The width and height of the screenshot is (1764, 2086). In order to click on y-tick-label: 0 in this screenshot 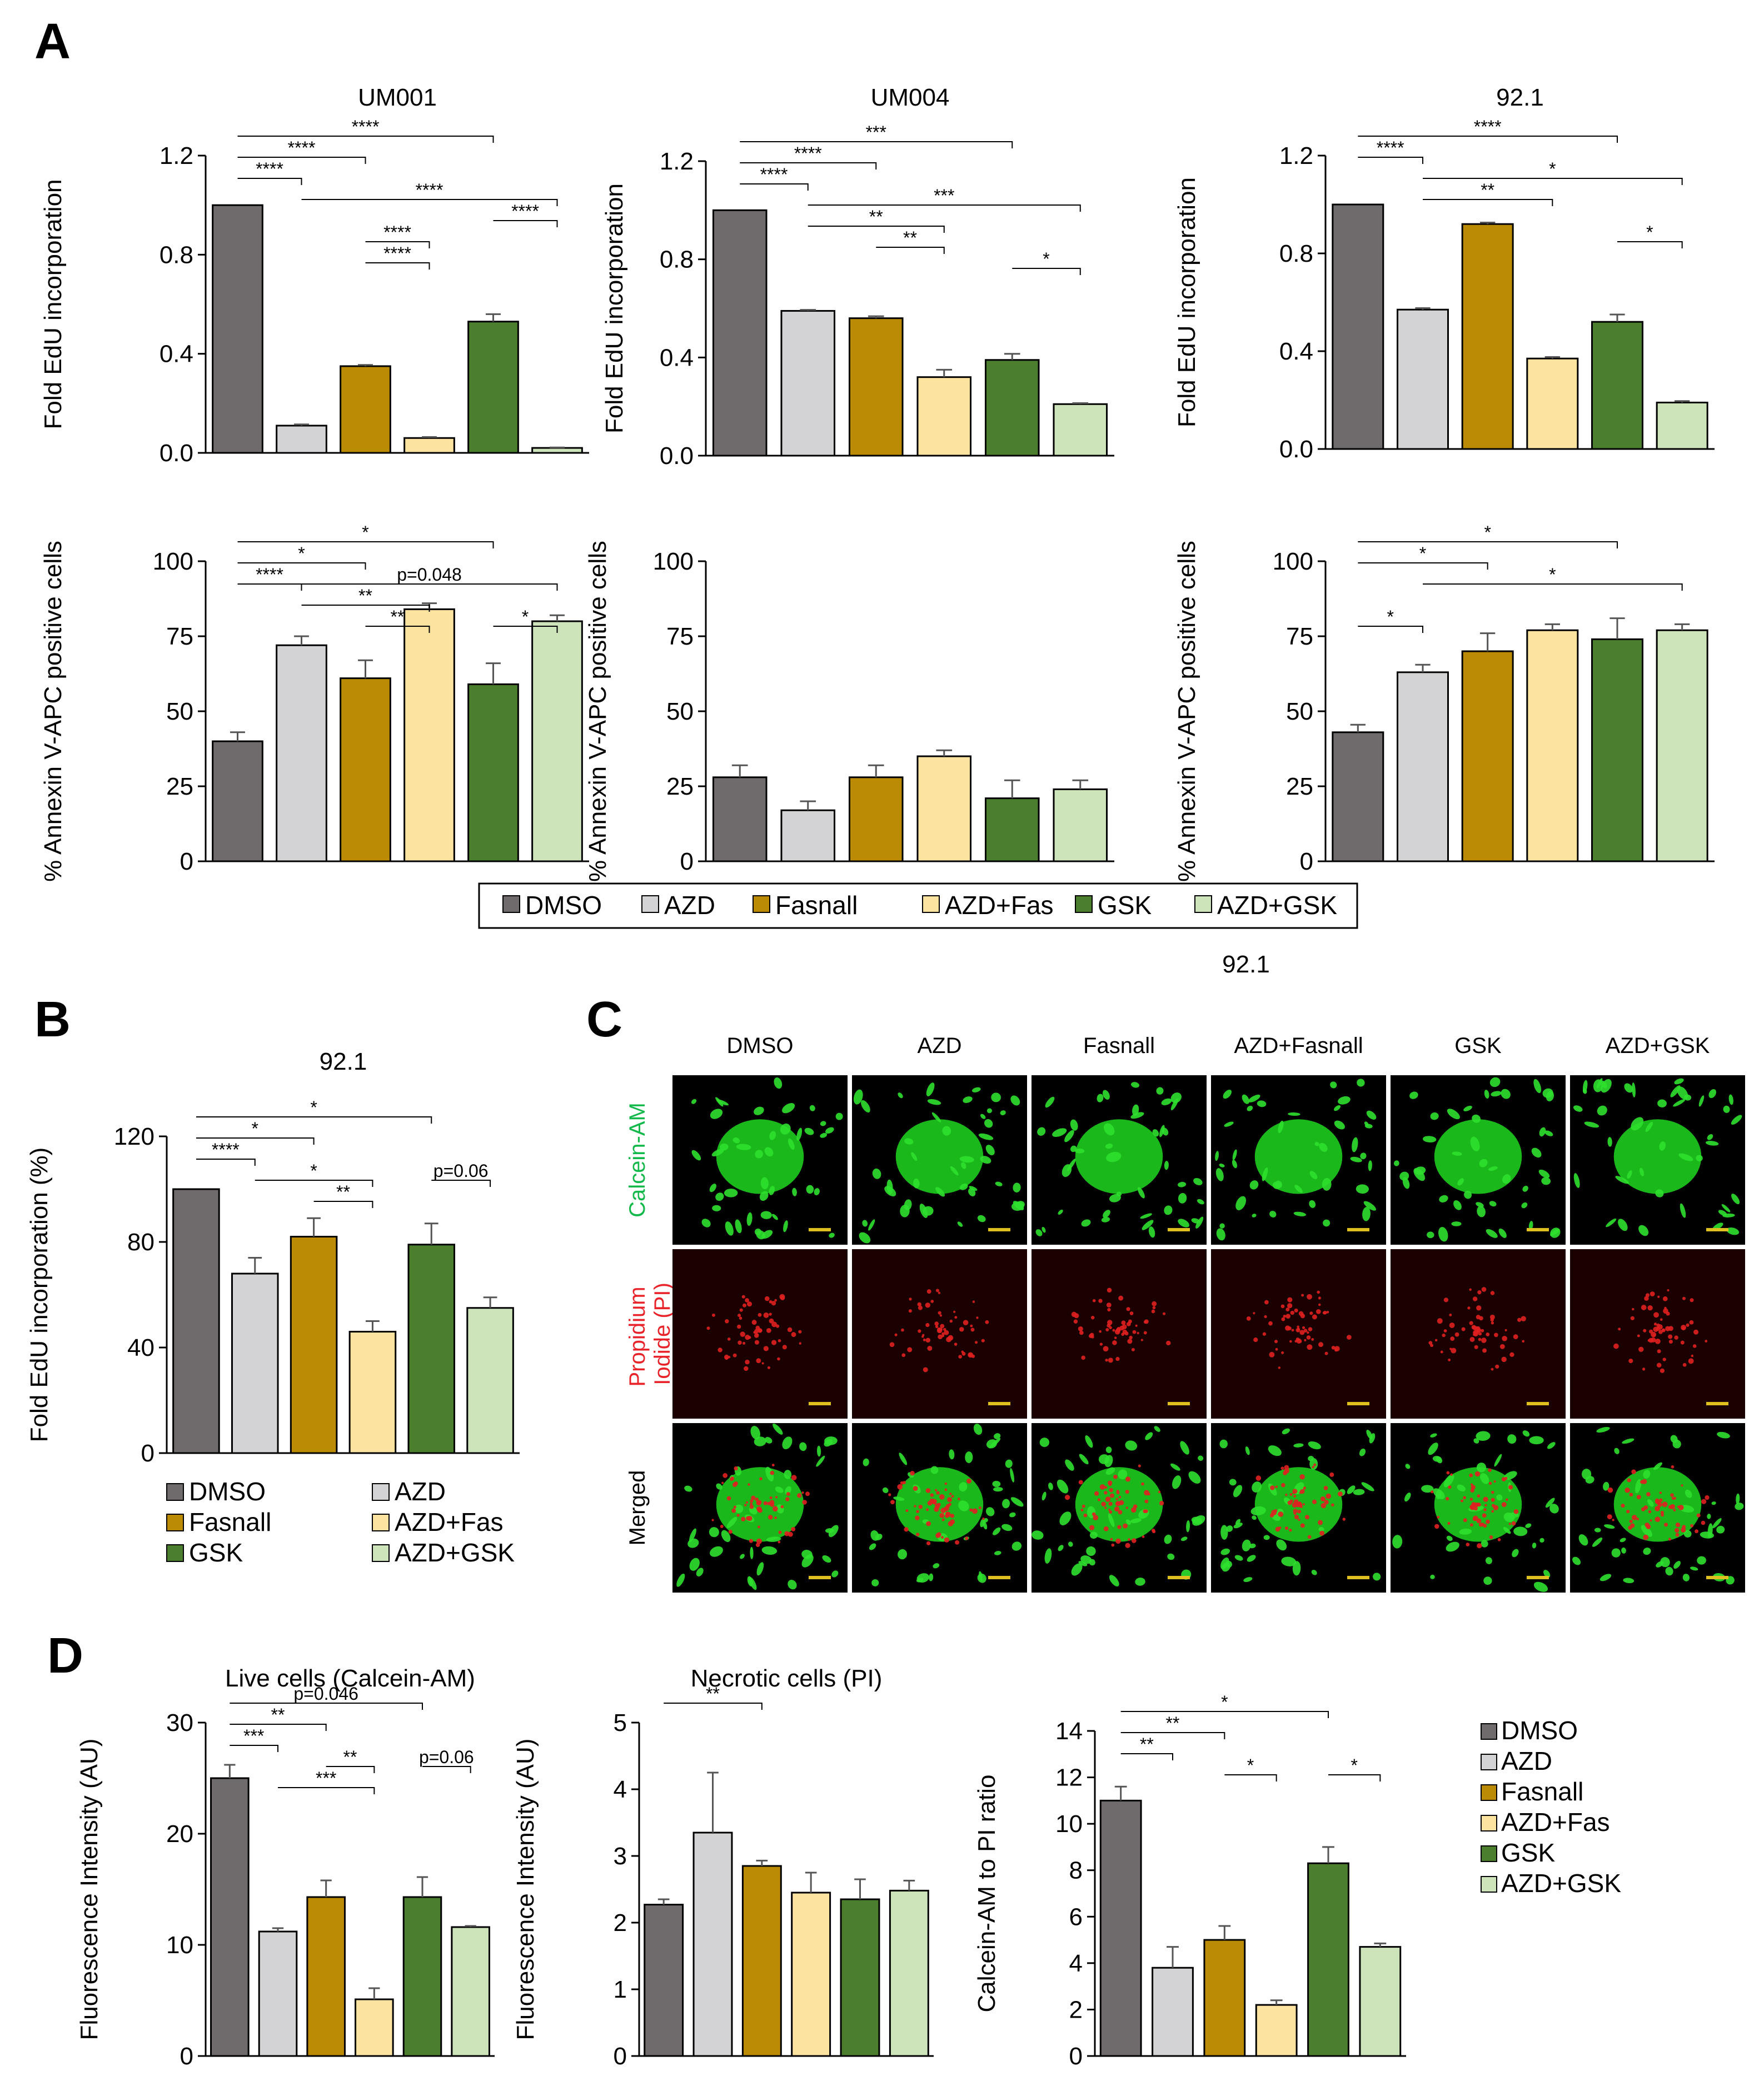, I will do `click(1076, 2056)`.